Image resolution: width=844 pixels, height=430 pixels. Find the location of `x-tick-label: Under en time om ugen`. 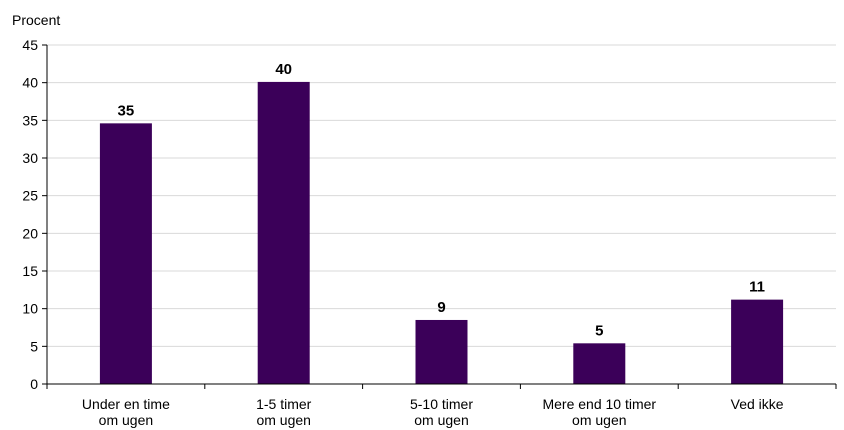

x-tick-label: Under en time om ugen is located at coordinates (126, 412).